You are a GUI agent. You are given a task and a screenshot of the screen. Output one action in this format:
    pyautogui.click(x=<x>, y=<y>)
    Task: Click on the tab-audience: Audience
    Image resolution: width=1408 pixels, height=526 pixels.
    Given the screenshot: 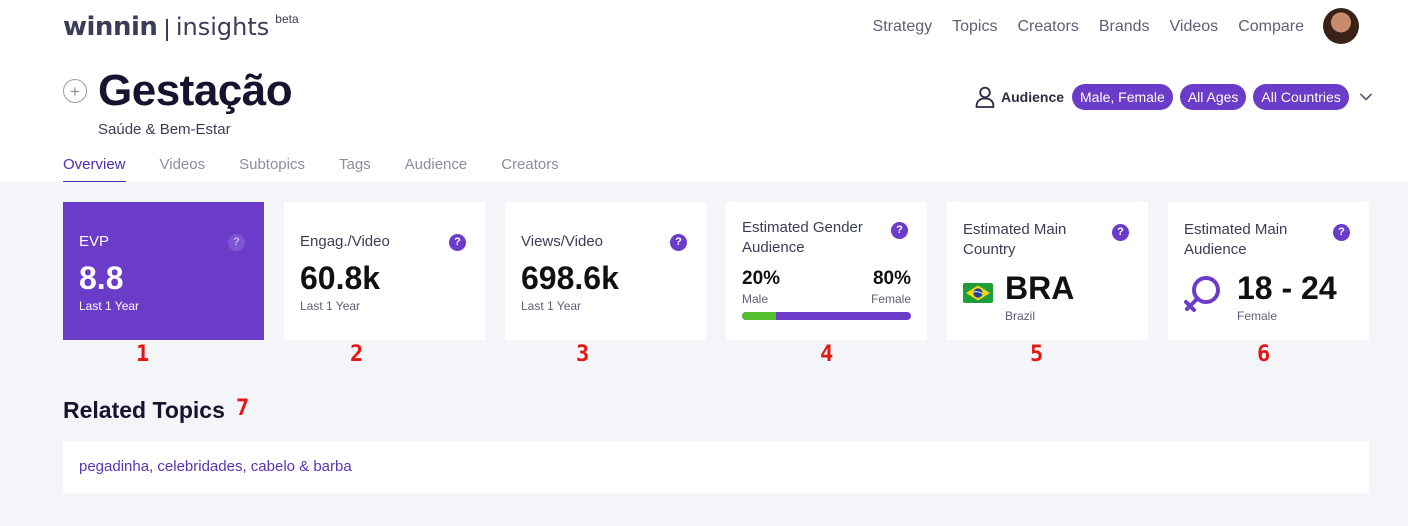 What is the action you would take?
    pyautogui.click(x=436, y=164)
    